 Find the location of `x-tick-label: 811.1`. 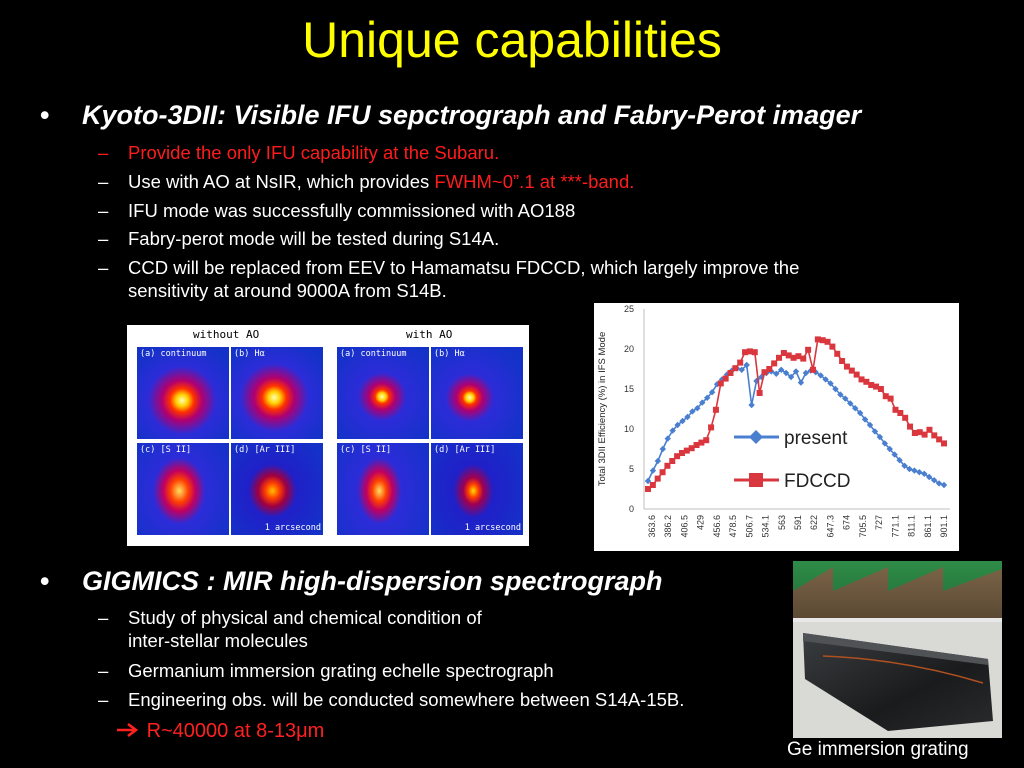

x-tick-label: 811.1 is located at coordinates (912, 526).